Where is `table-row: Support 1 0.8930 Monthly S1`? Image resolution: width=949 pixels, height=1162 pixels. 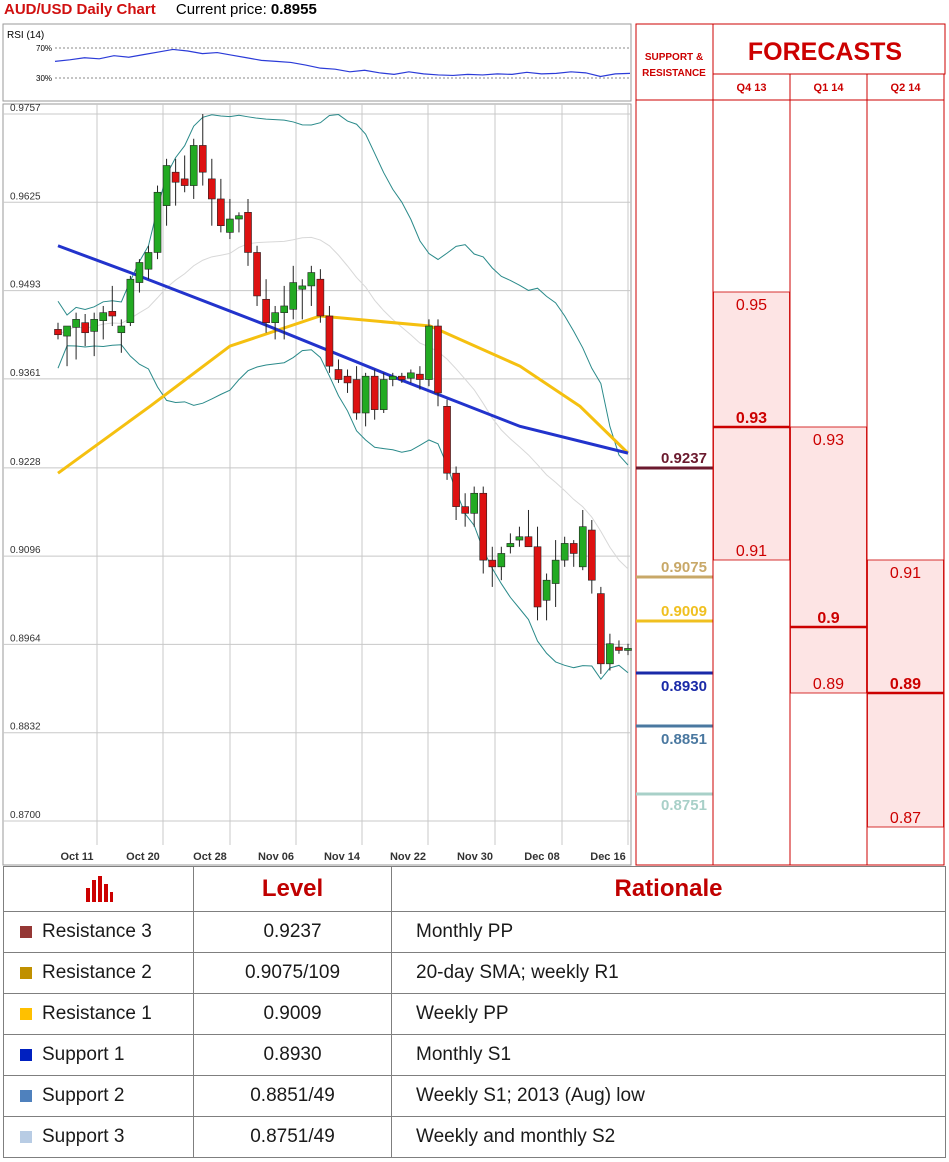 table-row: Support 1 0.8930 Monthly S1 is located at coordinates (474, 1055).